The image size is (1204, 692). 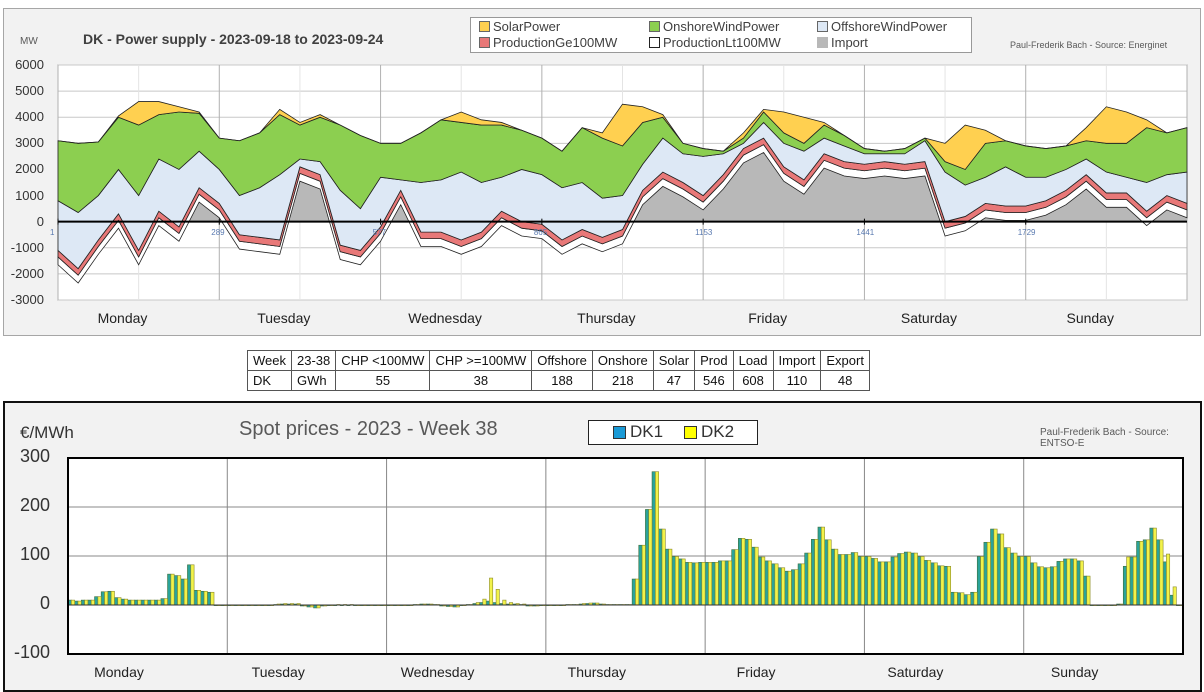 What do you see at coordinates (842, 42) in the screenshot?
I see `legend-import: Import` at bounding box center [842, 42].